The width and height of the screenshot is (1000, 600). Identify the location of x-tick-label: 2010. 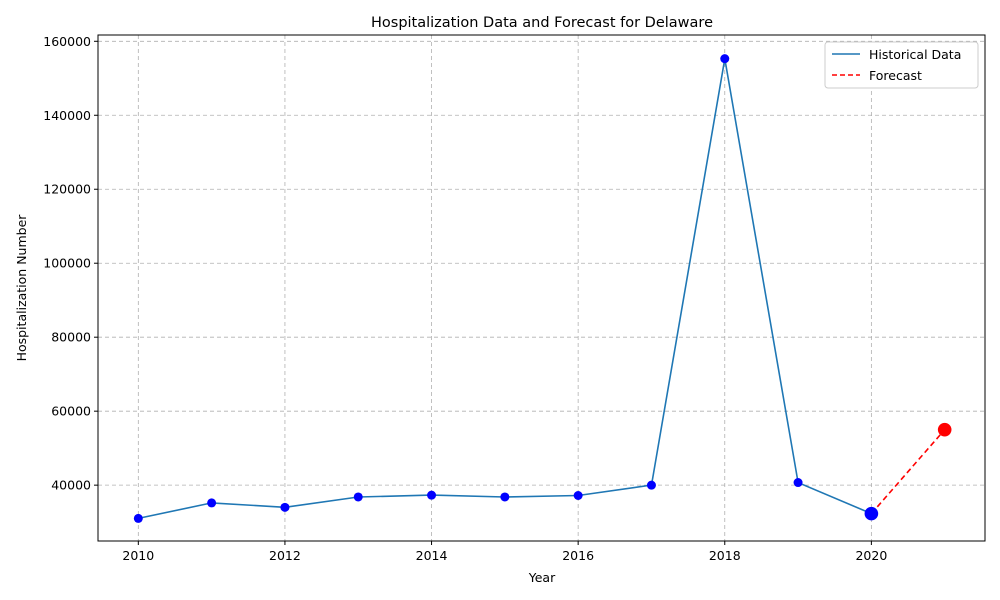
(138, 555).